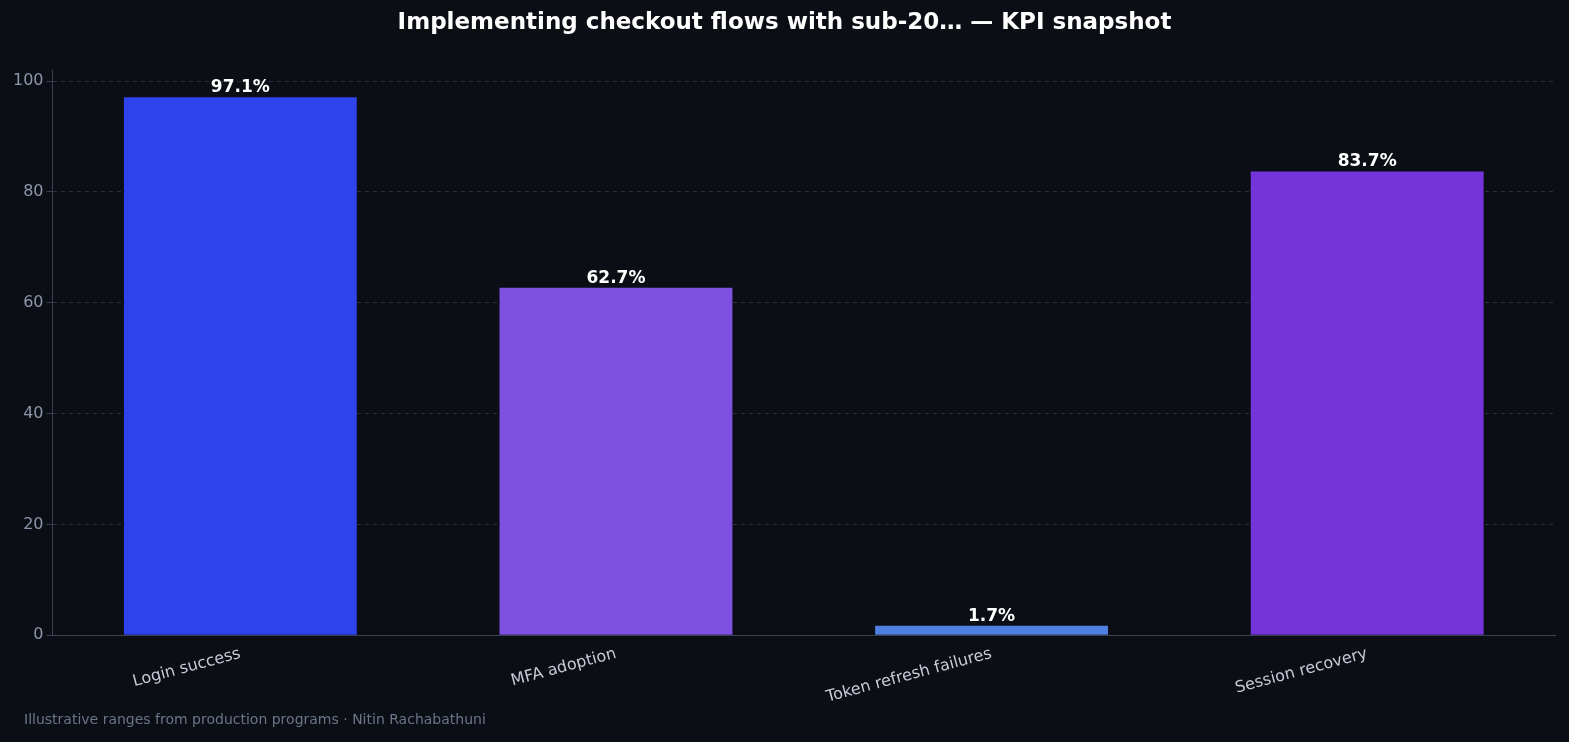 Image resolution: width=1569 pixels, height=742 pixels. What do you see at coordinates (1301, 670) in the screenshot?
I see `x-tick-label: Session recovery` at bounding box center [1301, 670].